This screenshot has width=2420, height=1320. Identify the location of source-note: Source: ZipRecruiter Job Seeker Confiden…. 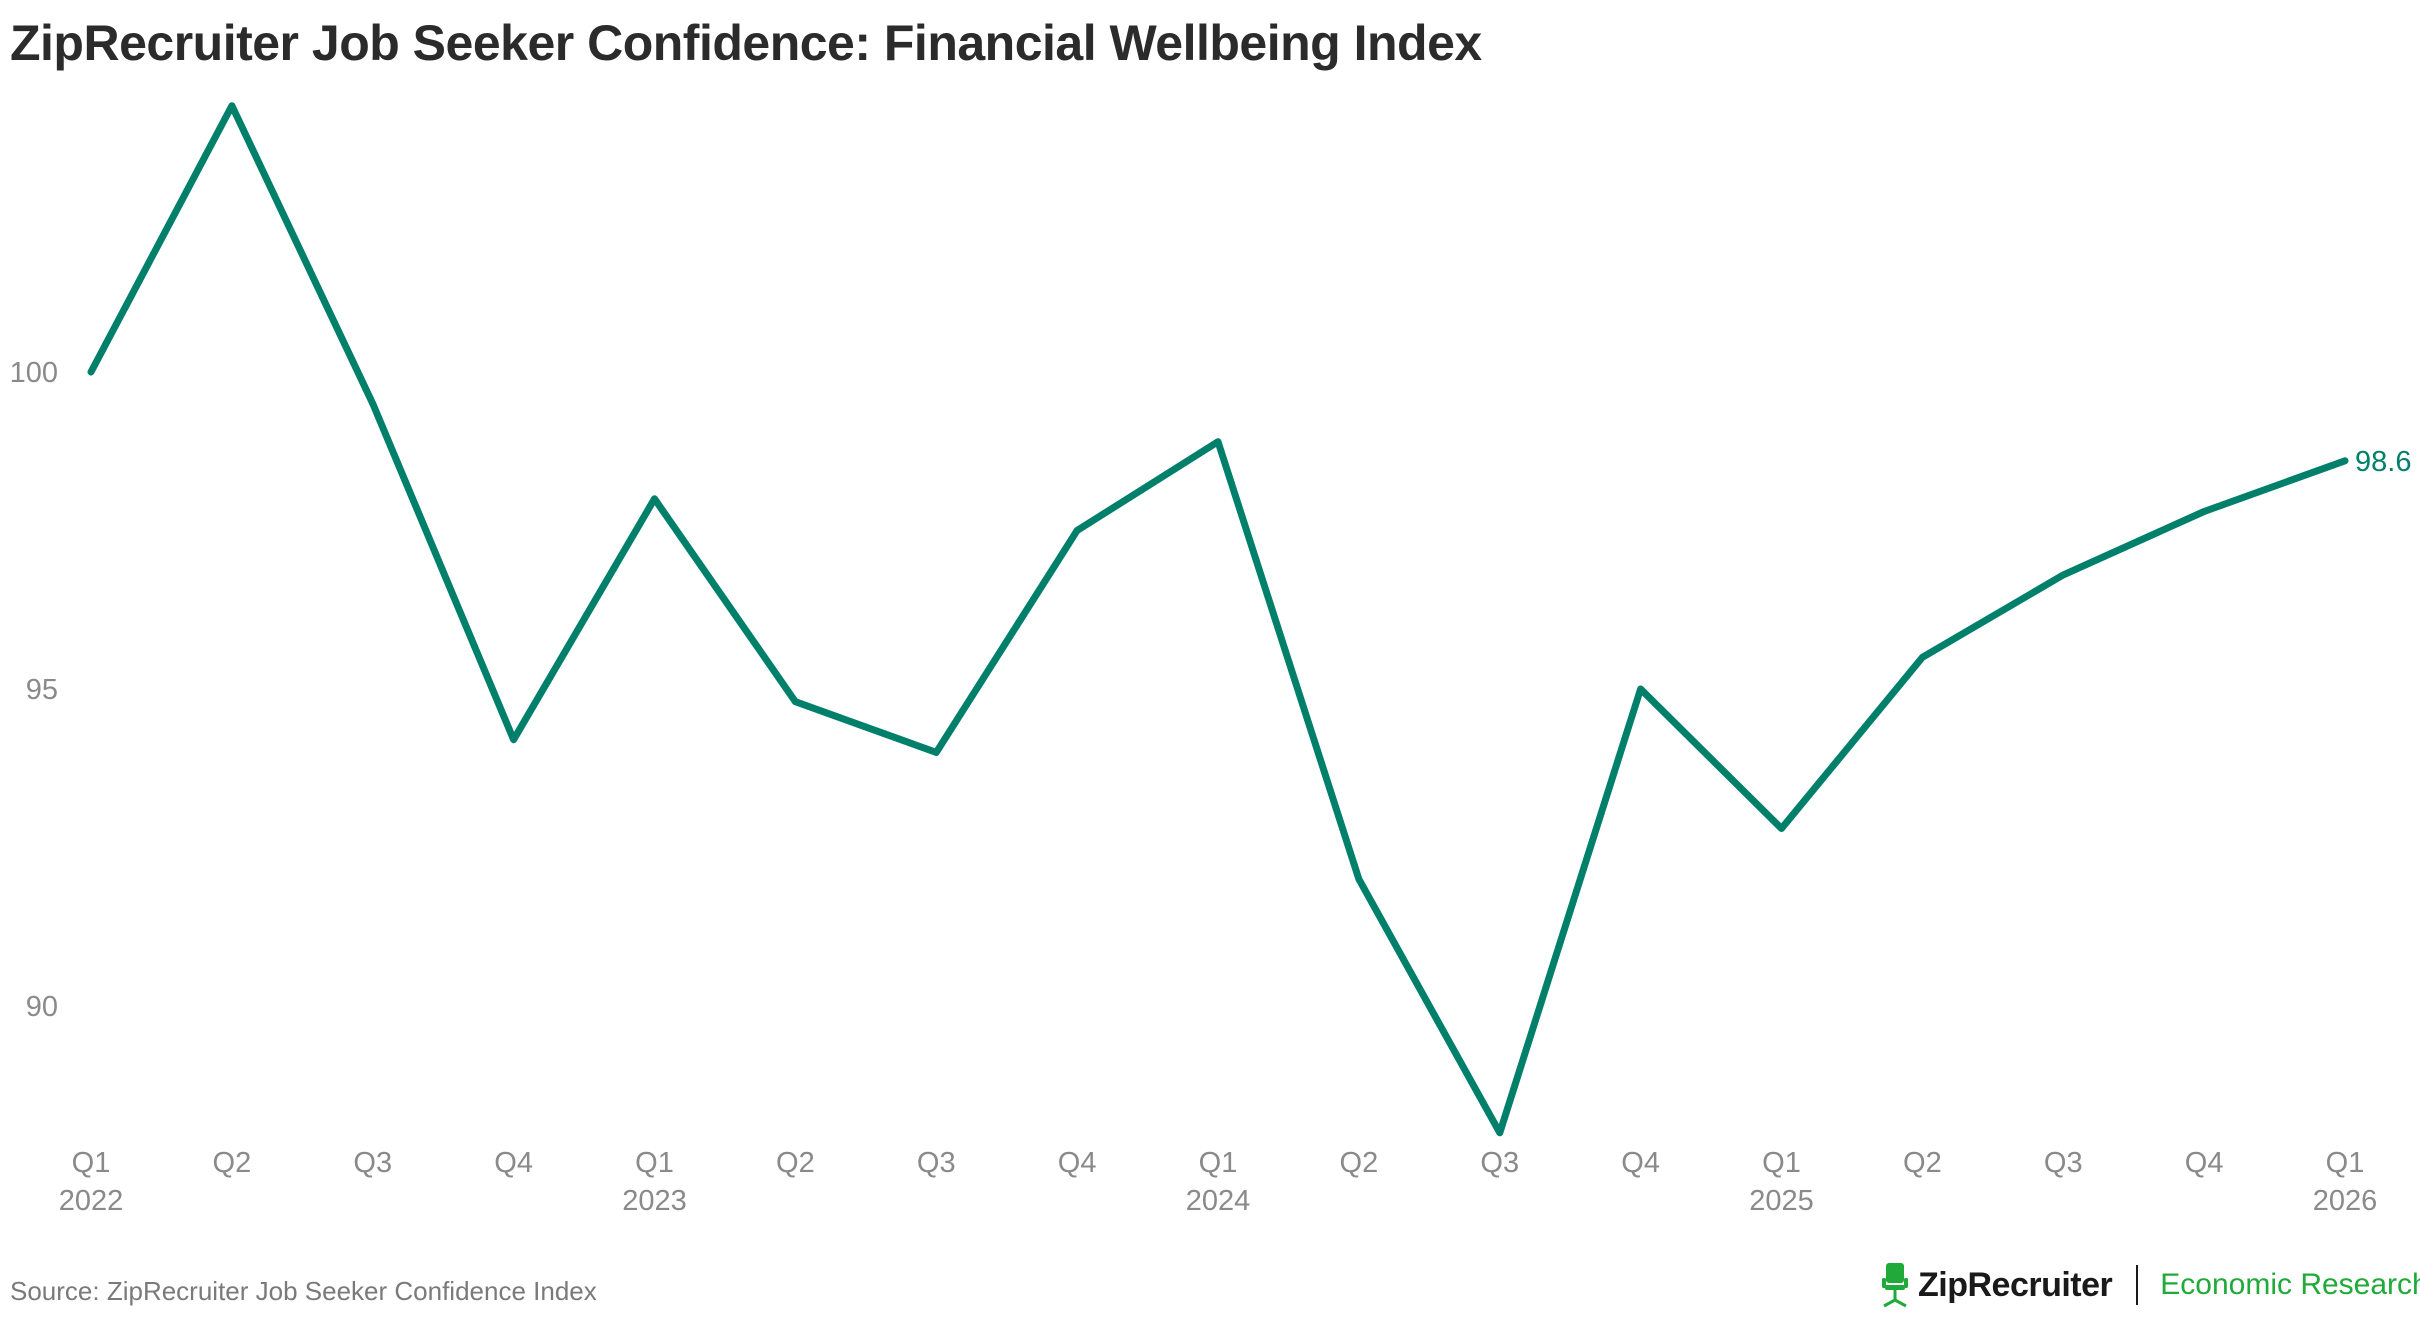
(303, 1291).